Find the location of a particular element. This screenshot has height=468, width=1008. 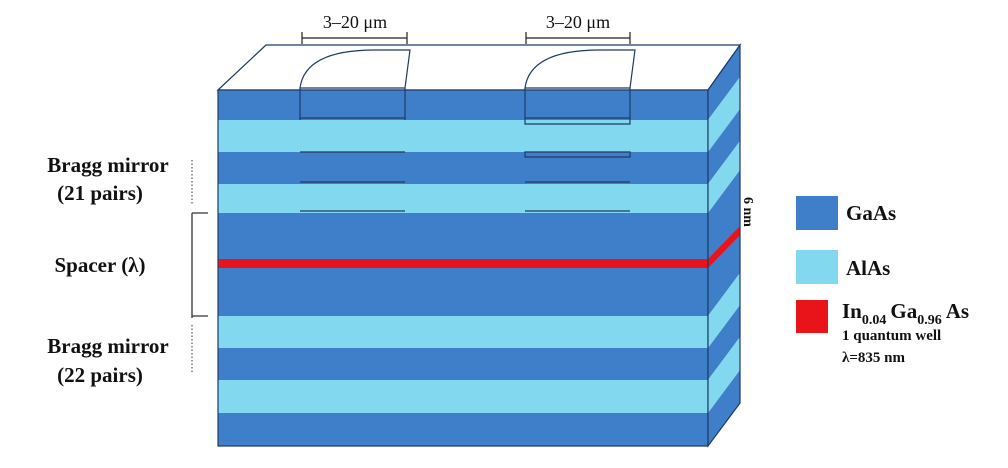

bracket is located at coordinates (199, 265).